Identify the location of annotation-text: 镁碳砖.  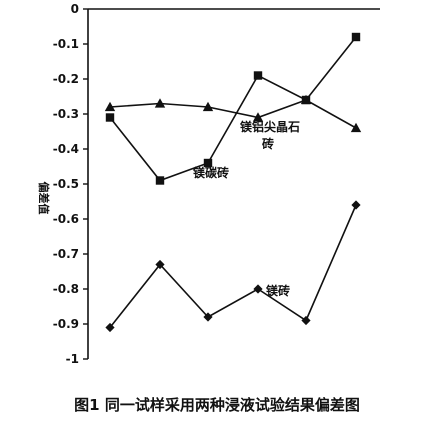
(211, 172).